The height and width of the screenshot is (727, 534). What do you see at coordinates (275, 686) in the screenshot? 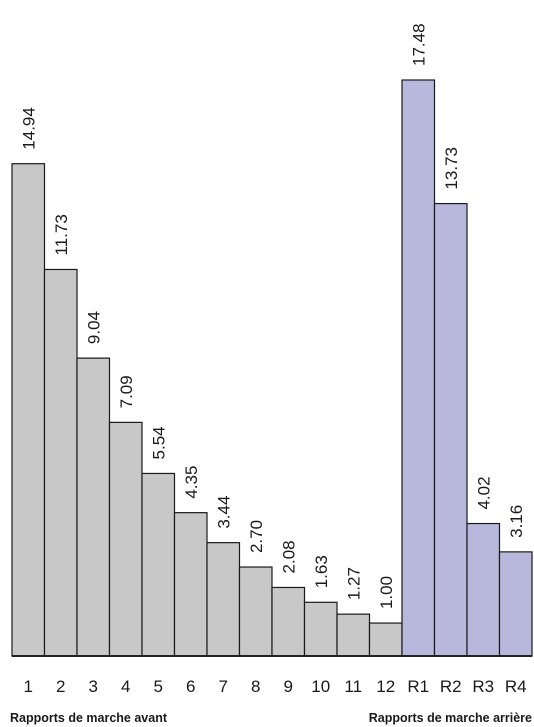
I see `x-tick-labels: 1 2 3 4 5 6 7 8 9 10 11 12 R1 R2 R3 R4` at bounding box center [275, 686].